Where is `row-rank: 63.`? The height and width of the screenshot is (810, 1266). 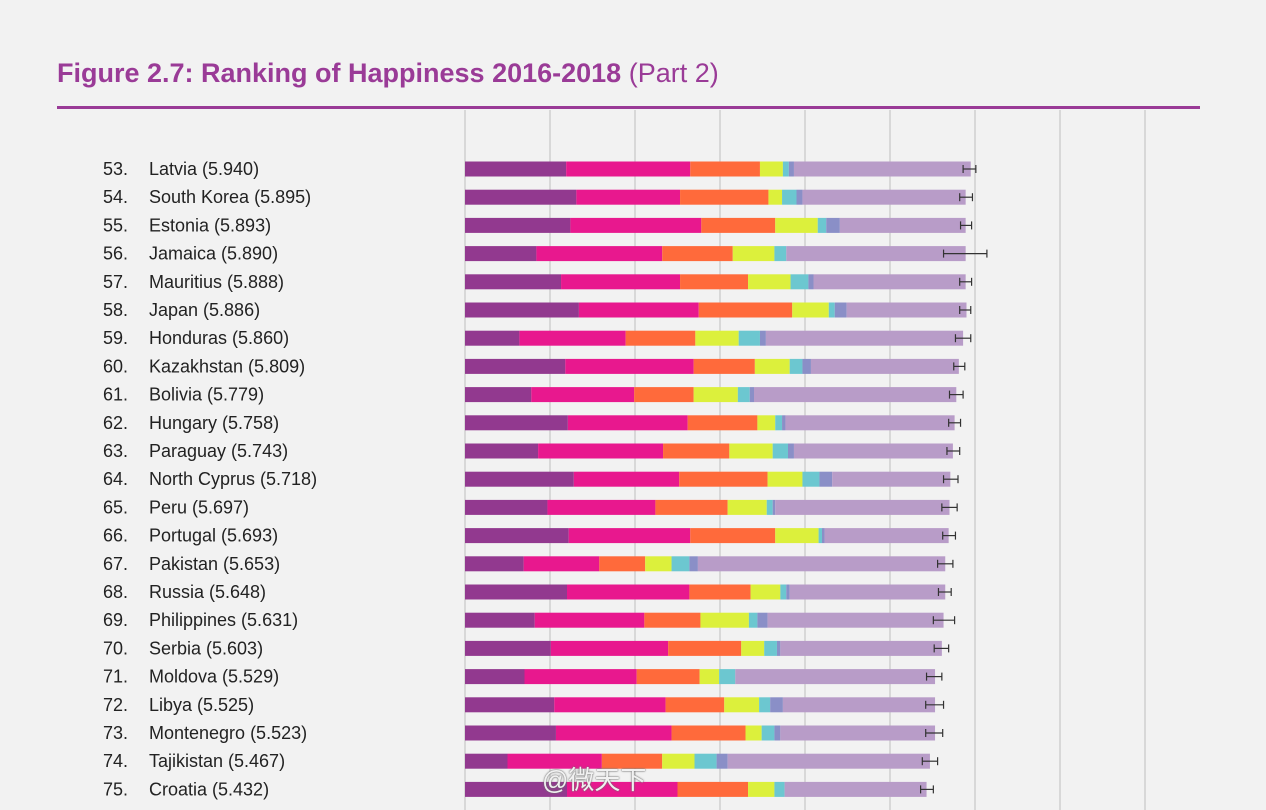
row-rank: 63. is located at coordinates (115, 451).